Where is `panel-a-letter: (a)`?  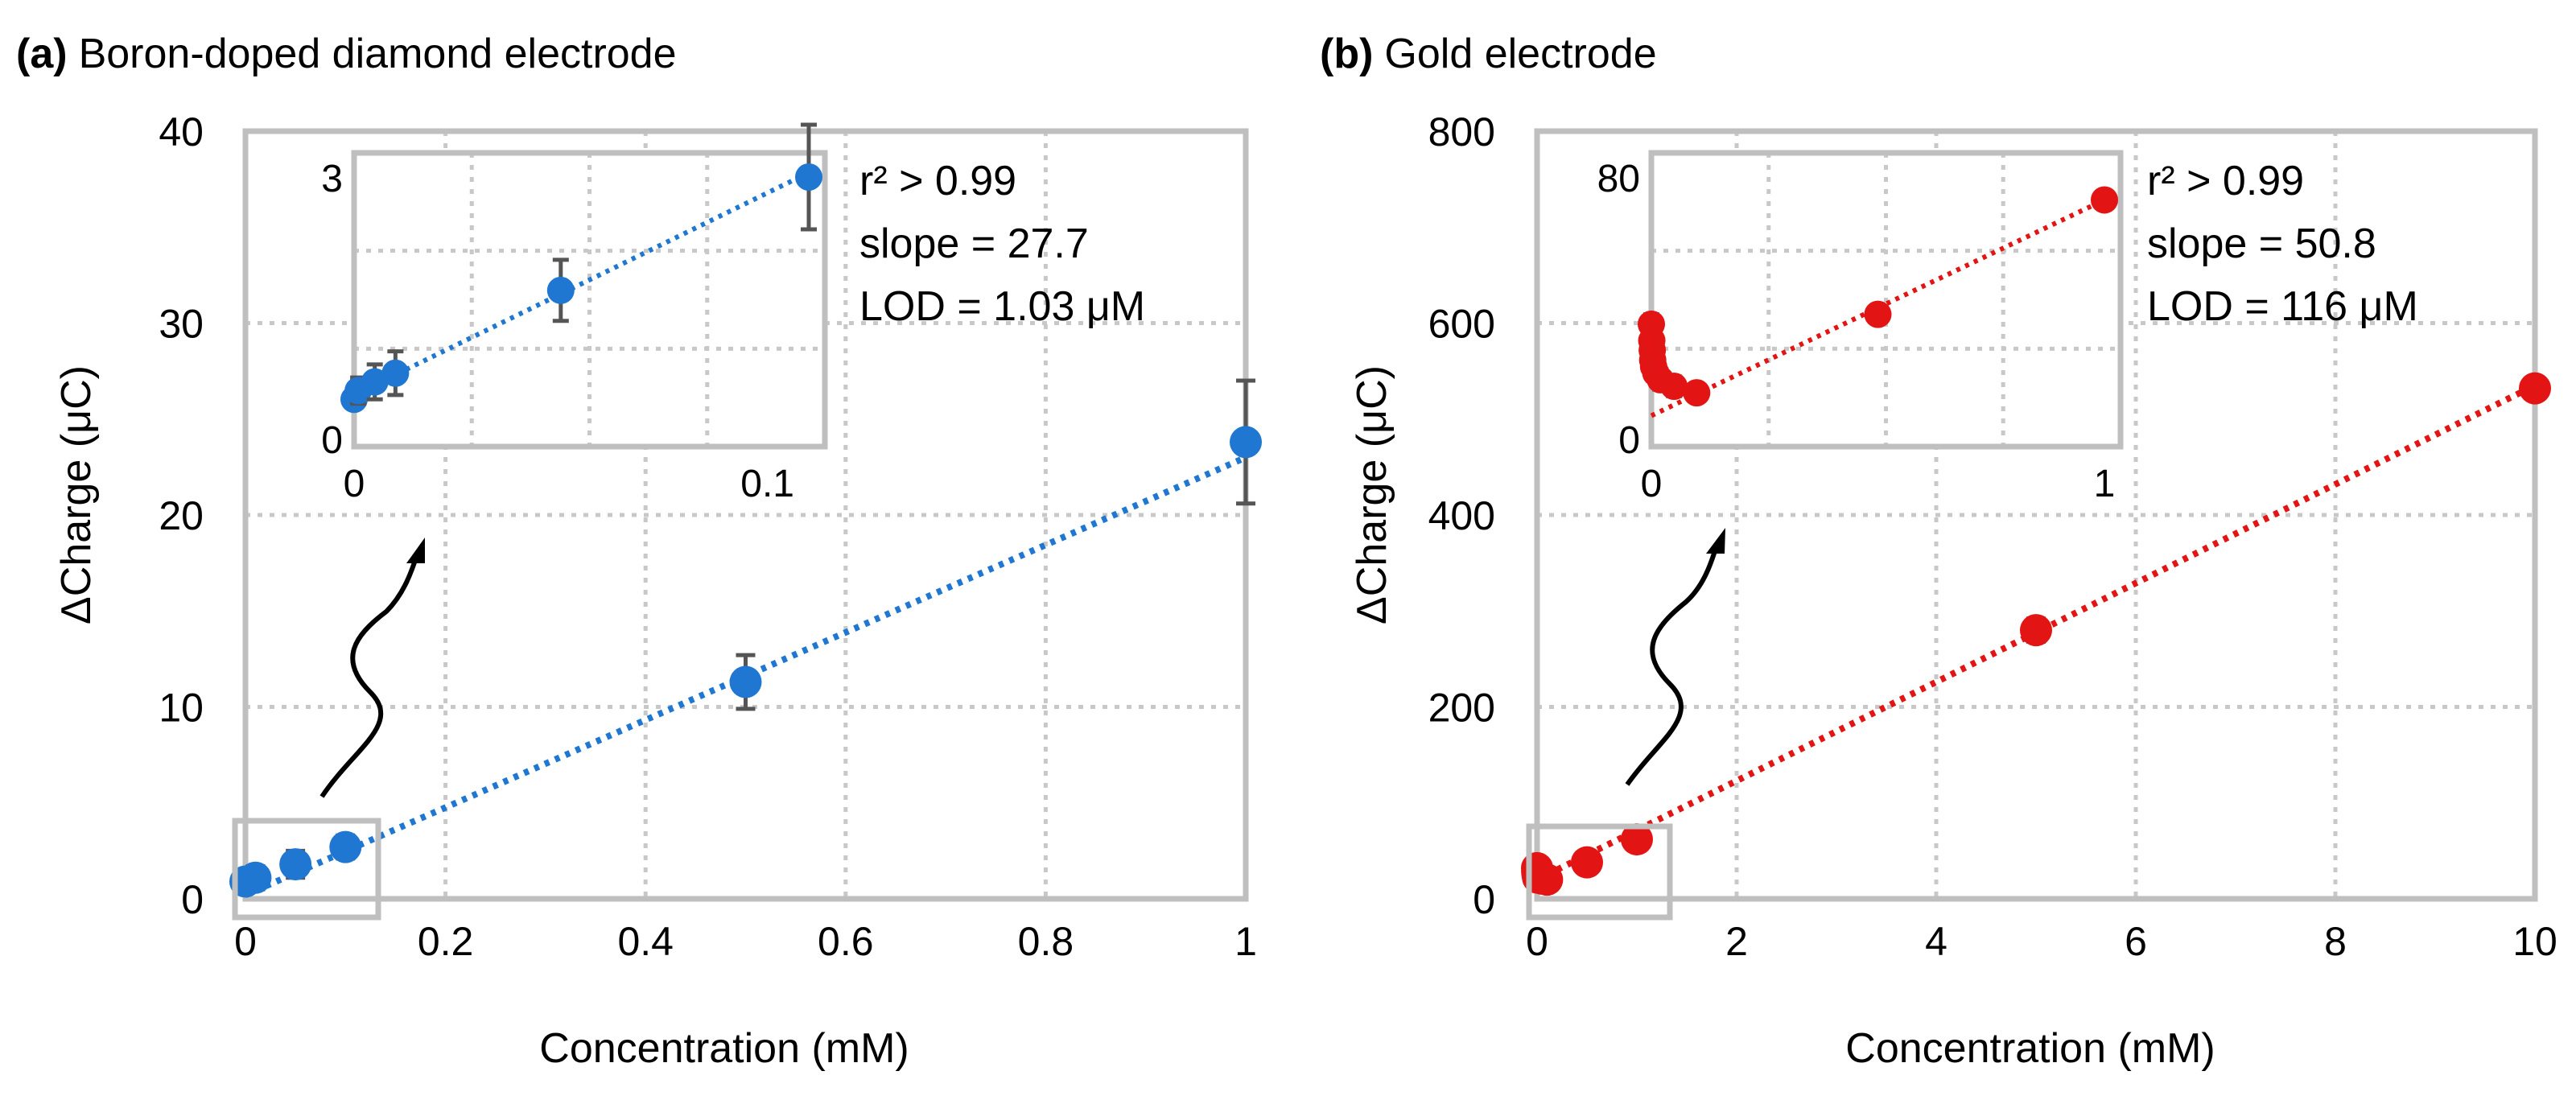
panel-a-letter: (a) is located at coordinates (42, 54).